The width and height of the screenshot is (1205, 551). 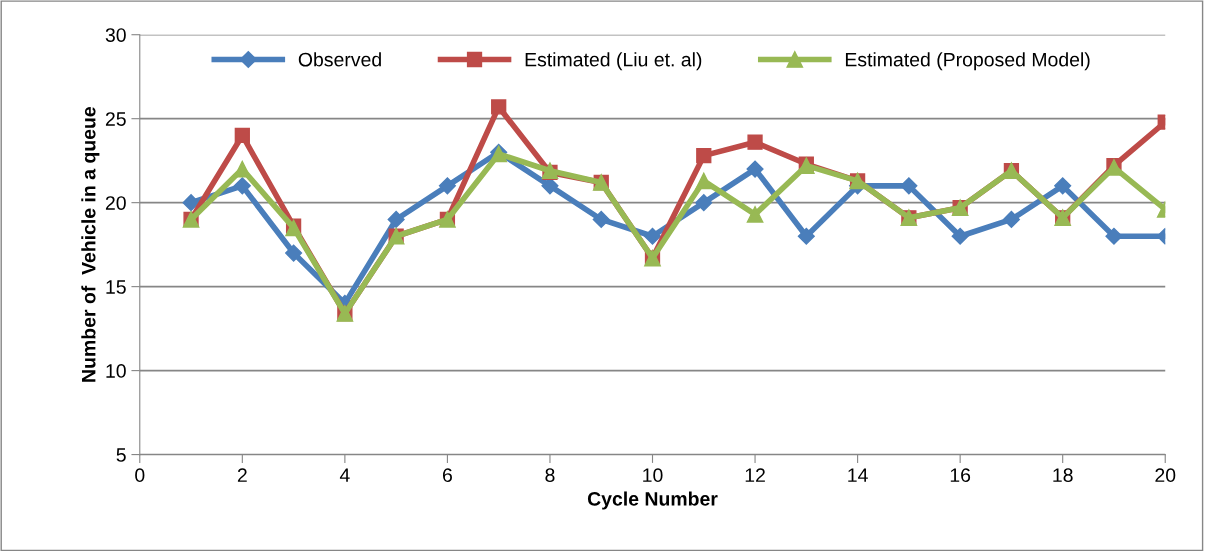 I want to click on x-tick-label: 20, so click(x=1165, y=475).